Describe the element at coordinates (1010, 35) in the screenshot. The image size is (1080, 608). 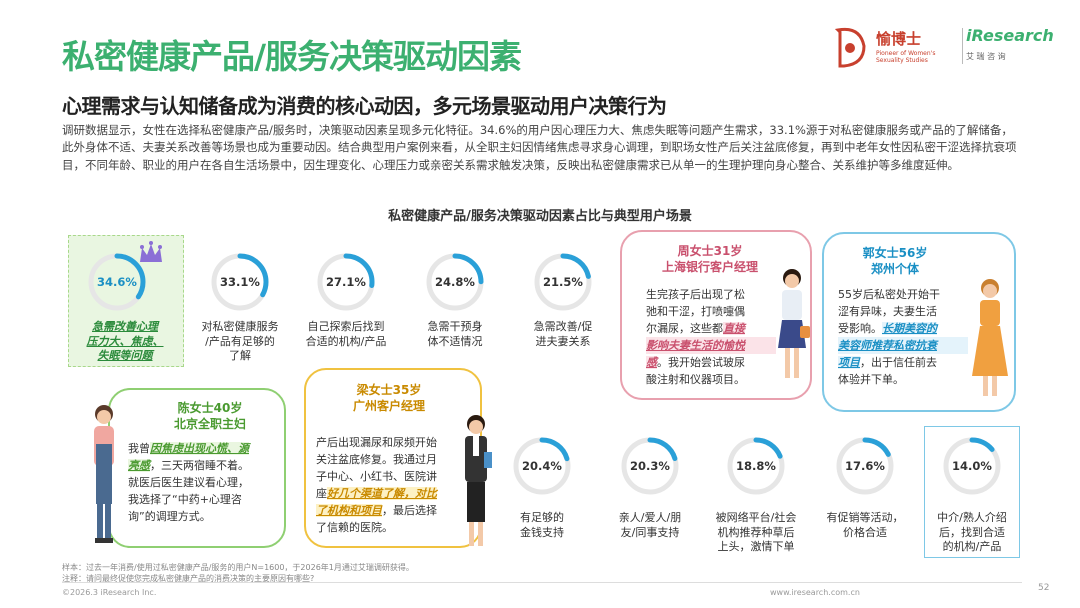
I see `partner-logo-name: iResearch` at that location.